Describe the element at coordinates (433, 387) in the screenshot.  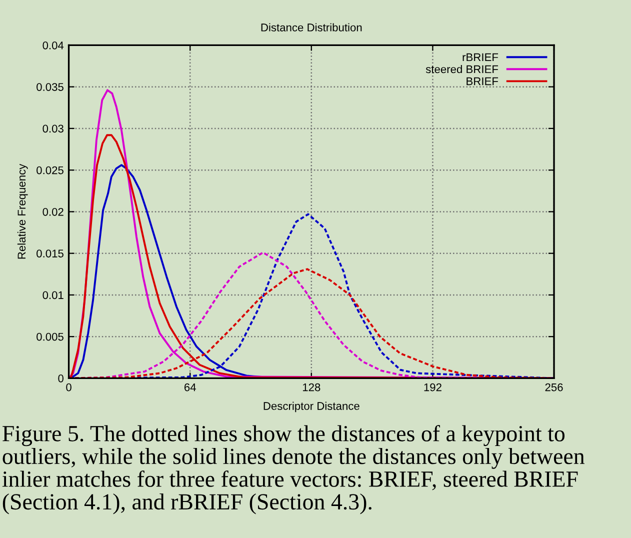
I see `x-tick-label: 192` at that location.